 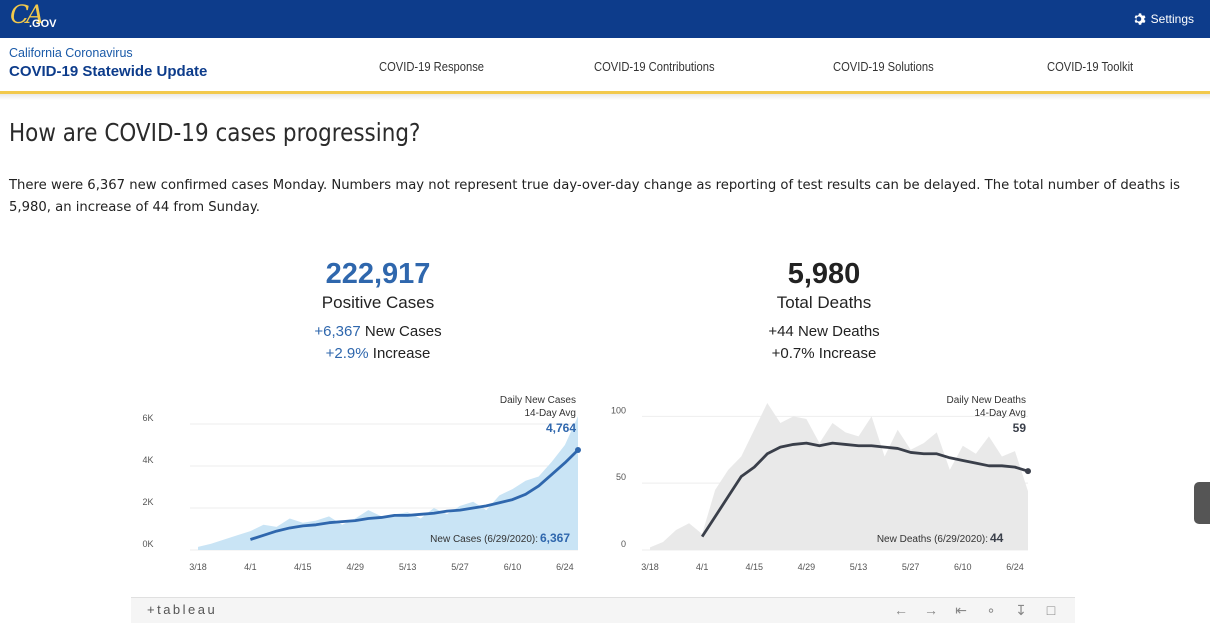 What do you see at coordinates (1172, 19) in the screenshot?
I see `settings-label: Settings` at bounding box center [1172, 19].